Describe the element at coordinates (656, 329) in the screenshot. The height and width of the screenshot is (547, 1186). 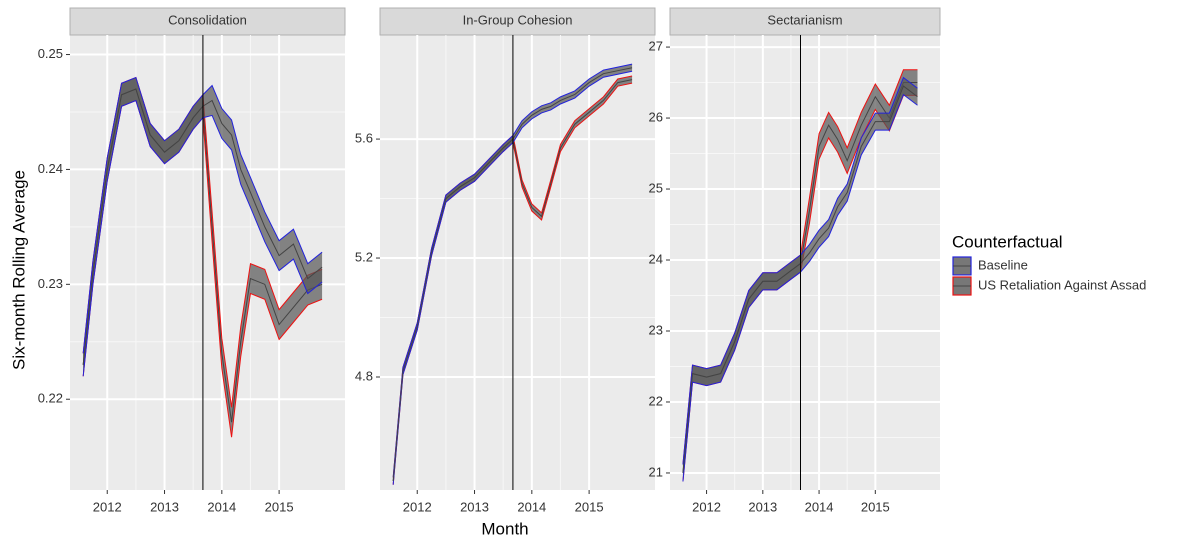
I see `y-tick-label: 23` at that location.